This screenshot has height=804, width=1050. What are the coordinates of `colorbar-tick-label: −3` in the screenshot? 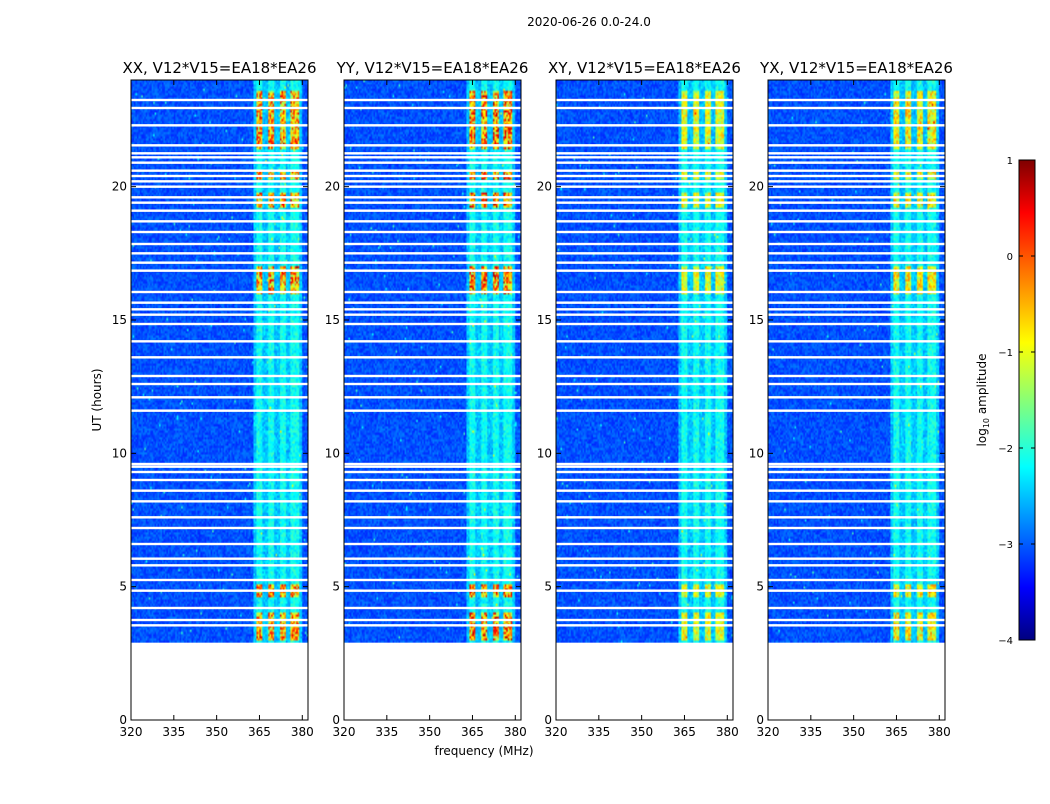 It's located at (1005, 545).